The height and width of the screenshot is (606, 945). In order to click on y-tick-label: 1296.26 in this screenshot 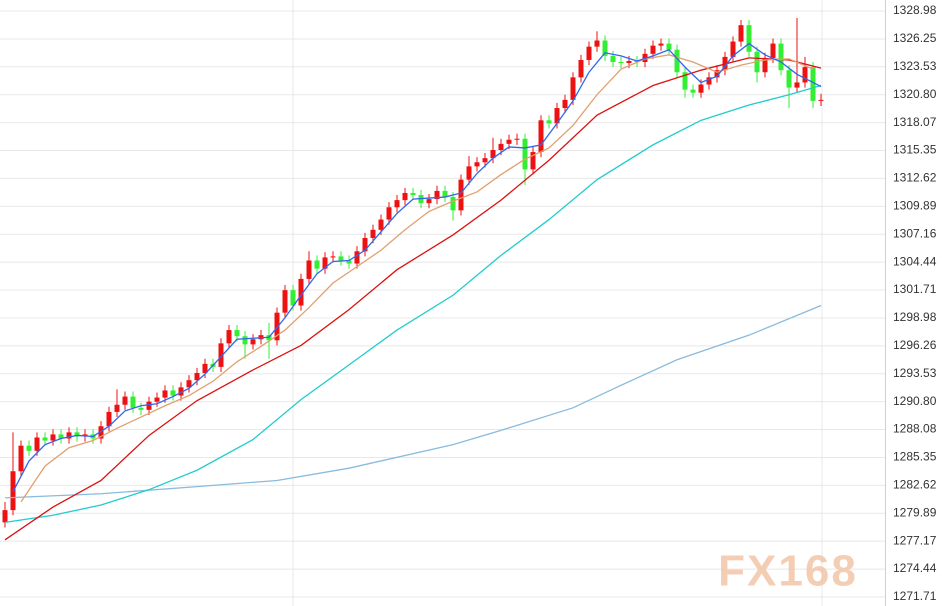, I will do `click(915, 345)`.